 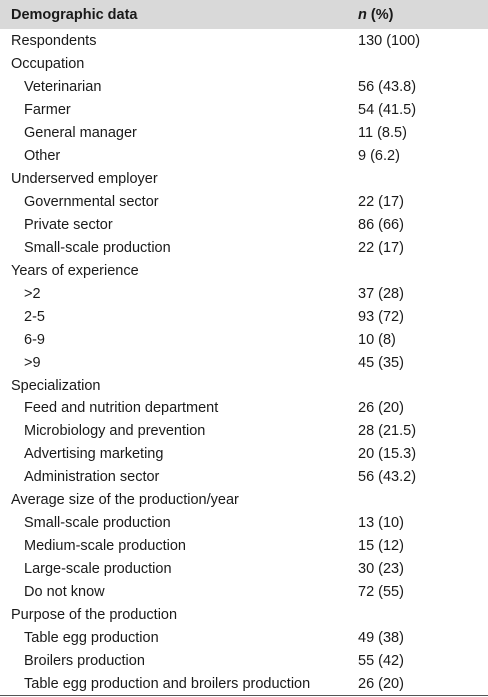 I want to click on row-label: Underserved employer, so click(x=84, y=179).